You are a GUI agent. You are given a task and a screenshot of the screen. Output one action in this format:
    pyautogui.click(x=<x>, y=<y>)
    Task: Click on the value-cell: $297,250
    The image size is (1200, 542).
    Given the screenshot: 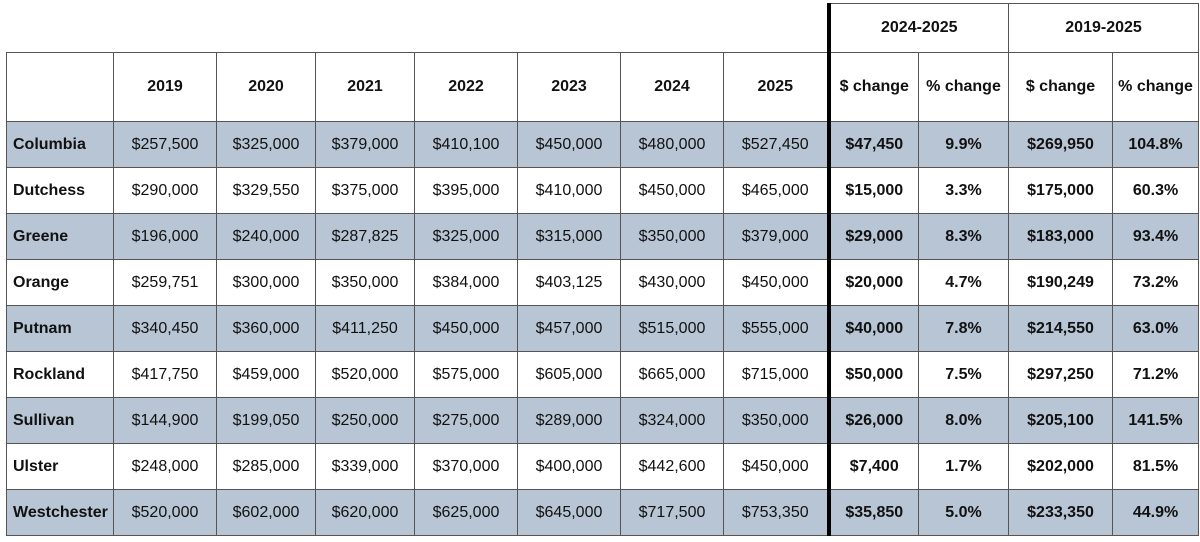 What is the action you would take?
    pyautogui.click(x=1061, y=374)
    